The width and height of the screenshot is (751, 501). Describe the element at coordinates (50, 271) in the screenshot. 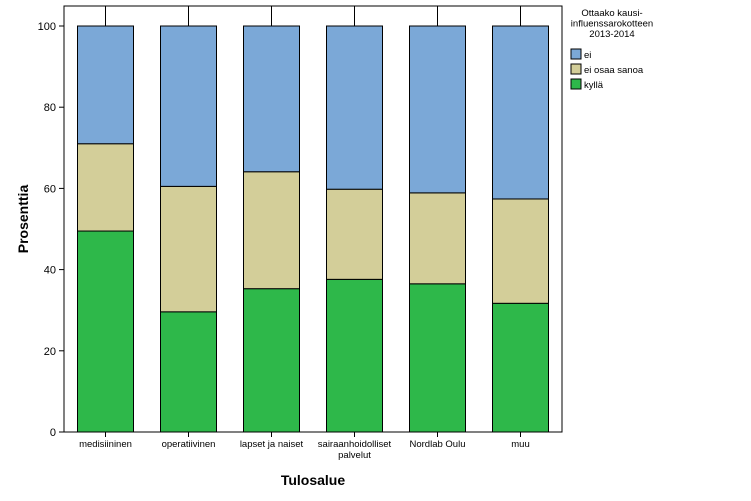

I see `y-tick-label: 40` at that location.